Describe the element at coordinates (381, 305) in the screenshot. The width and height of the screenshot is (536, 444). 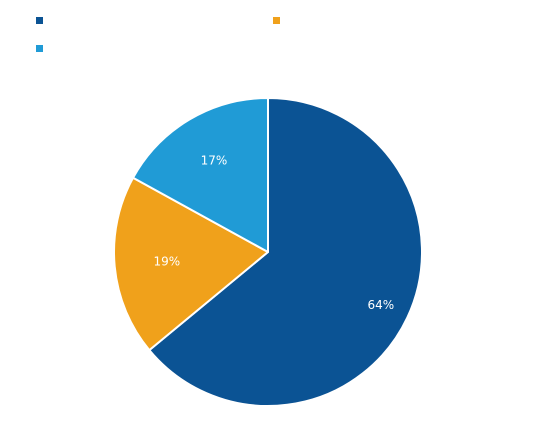
I see `slice-data-label: 64%` at that location.